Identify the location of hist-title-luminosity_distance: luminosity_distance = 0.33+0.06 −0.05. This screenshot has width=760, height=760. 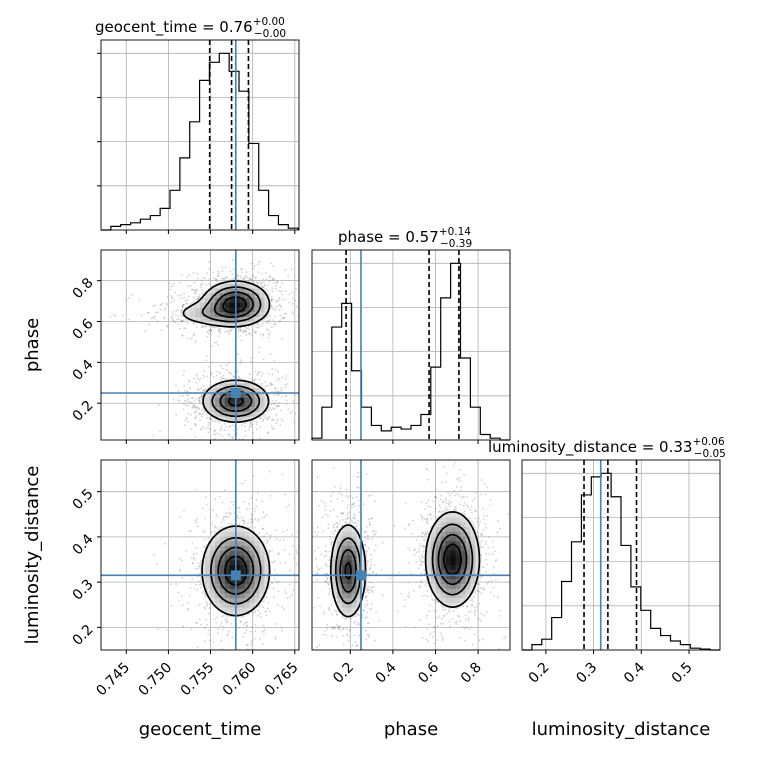
(607, 448).